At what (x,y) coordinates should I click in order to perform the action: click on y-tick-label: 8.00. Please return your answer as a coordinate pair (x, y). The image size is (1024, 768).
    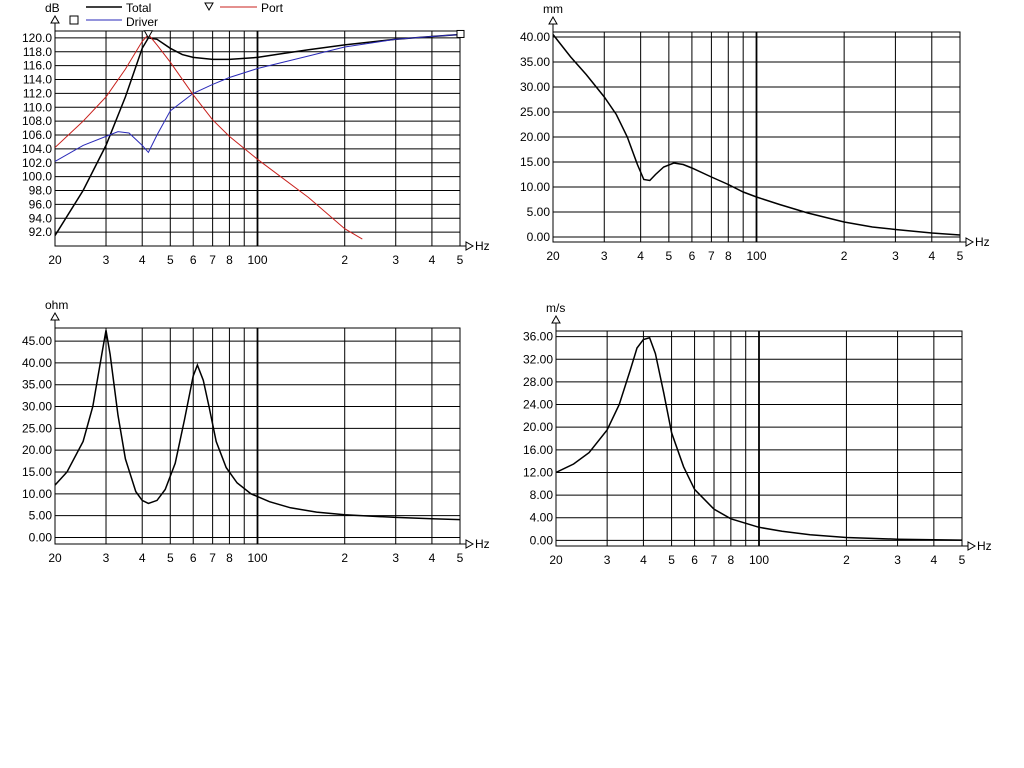
    Looking at the image, I should click on (542, 495).